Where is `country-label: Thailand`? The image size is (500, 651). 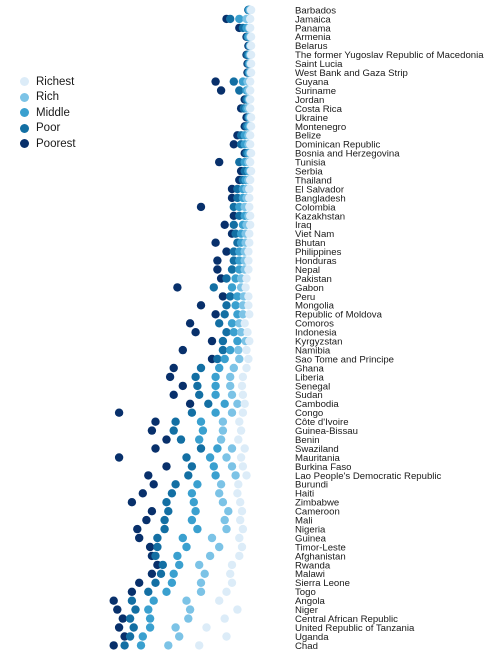 country-label: Thailand is located at coordinates (313, 180).